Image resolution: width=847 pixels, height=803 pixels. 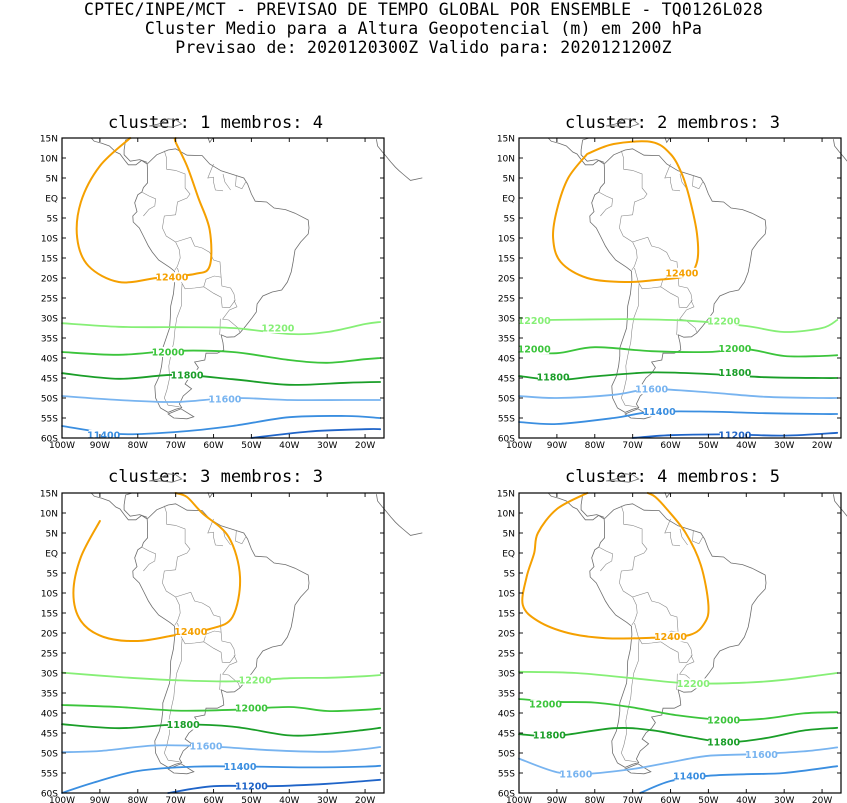 I want to click on lon-tick-label: 100W, so click(x=519, y=799).